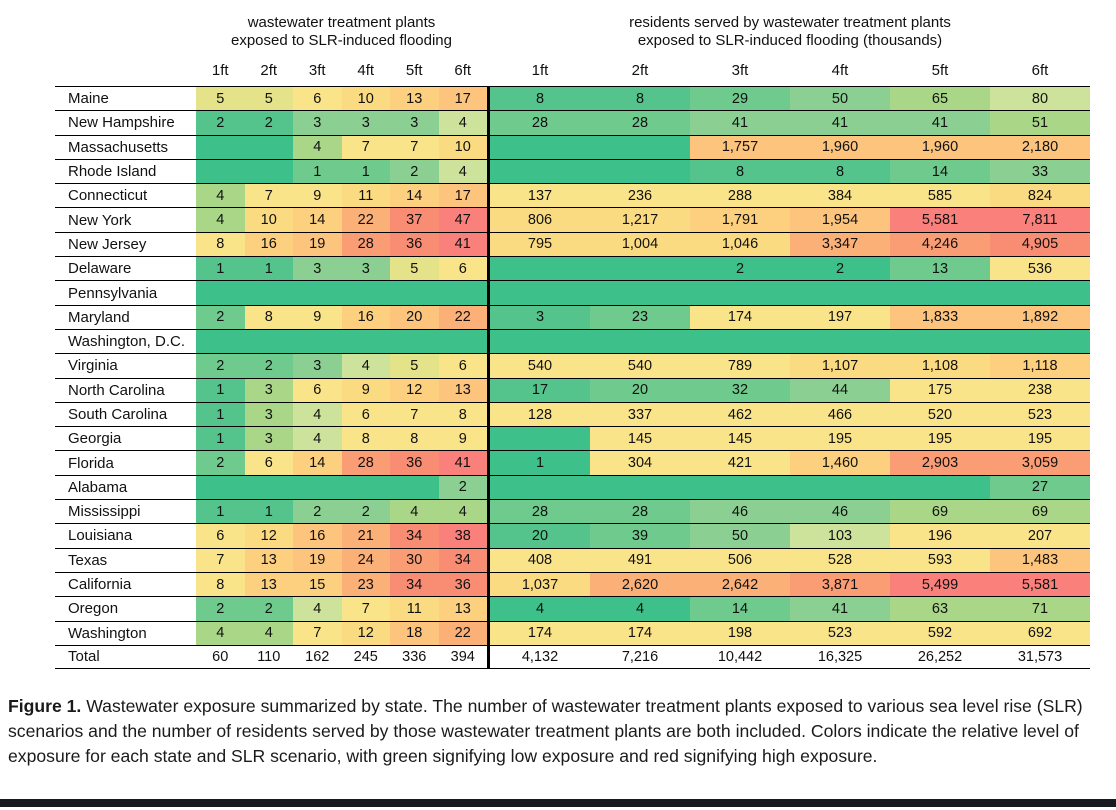  Describe the element at coordinates (462, 196) in the screenshot. I see `plants-cell: 17` at that location.